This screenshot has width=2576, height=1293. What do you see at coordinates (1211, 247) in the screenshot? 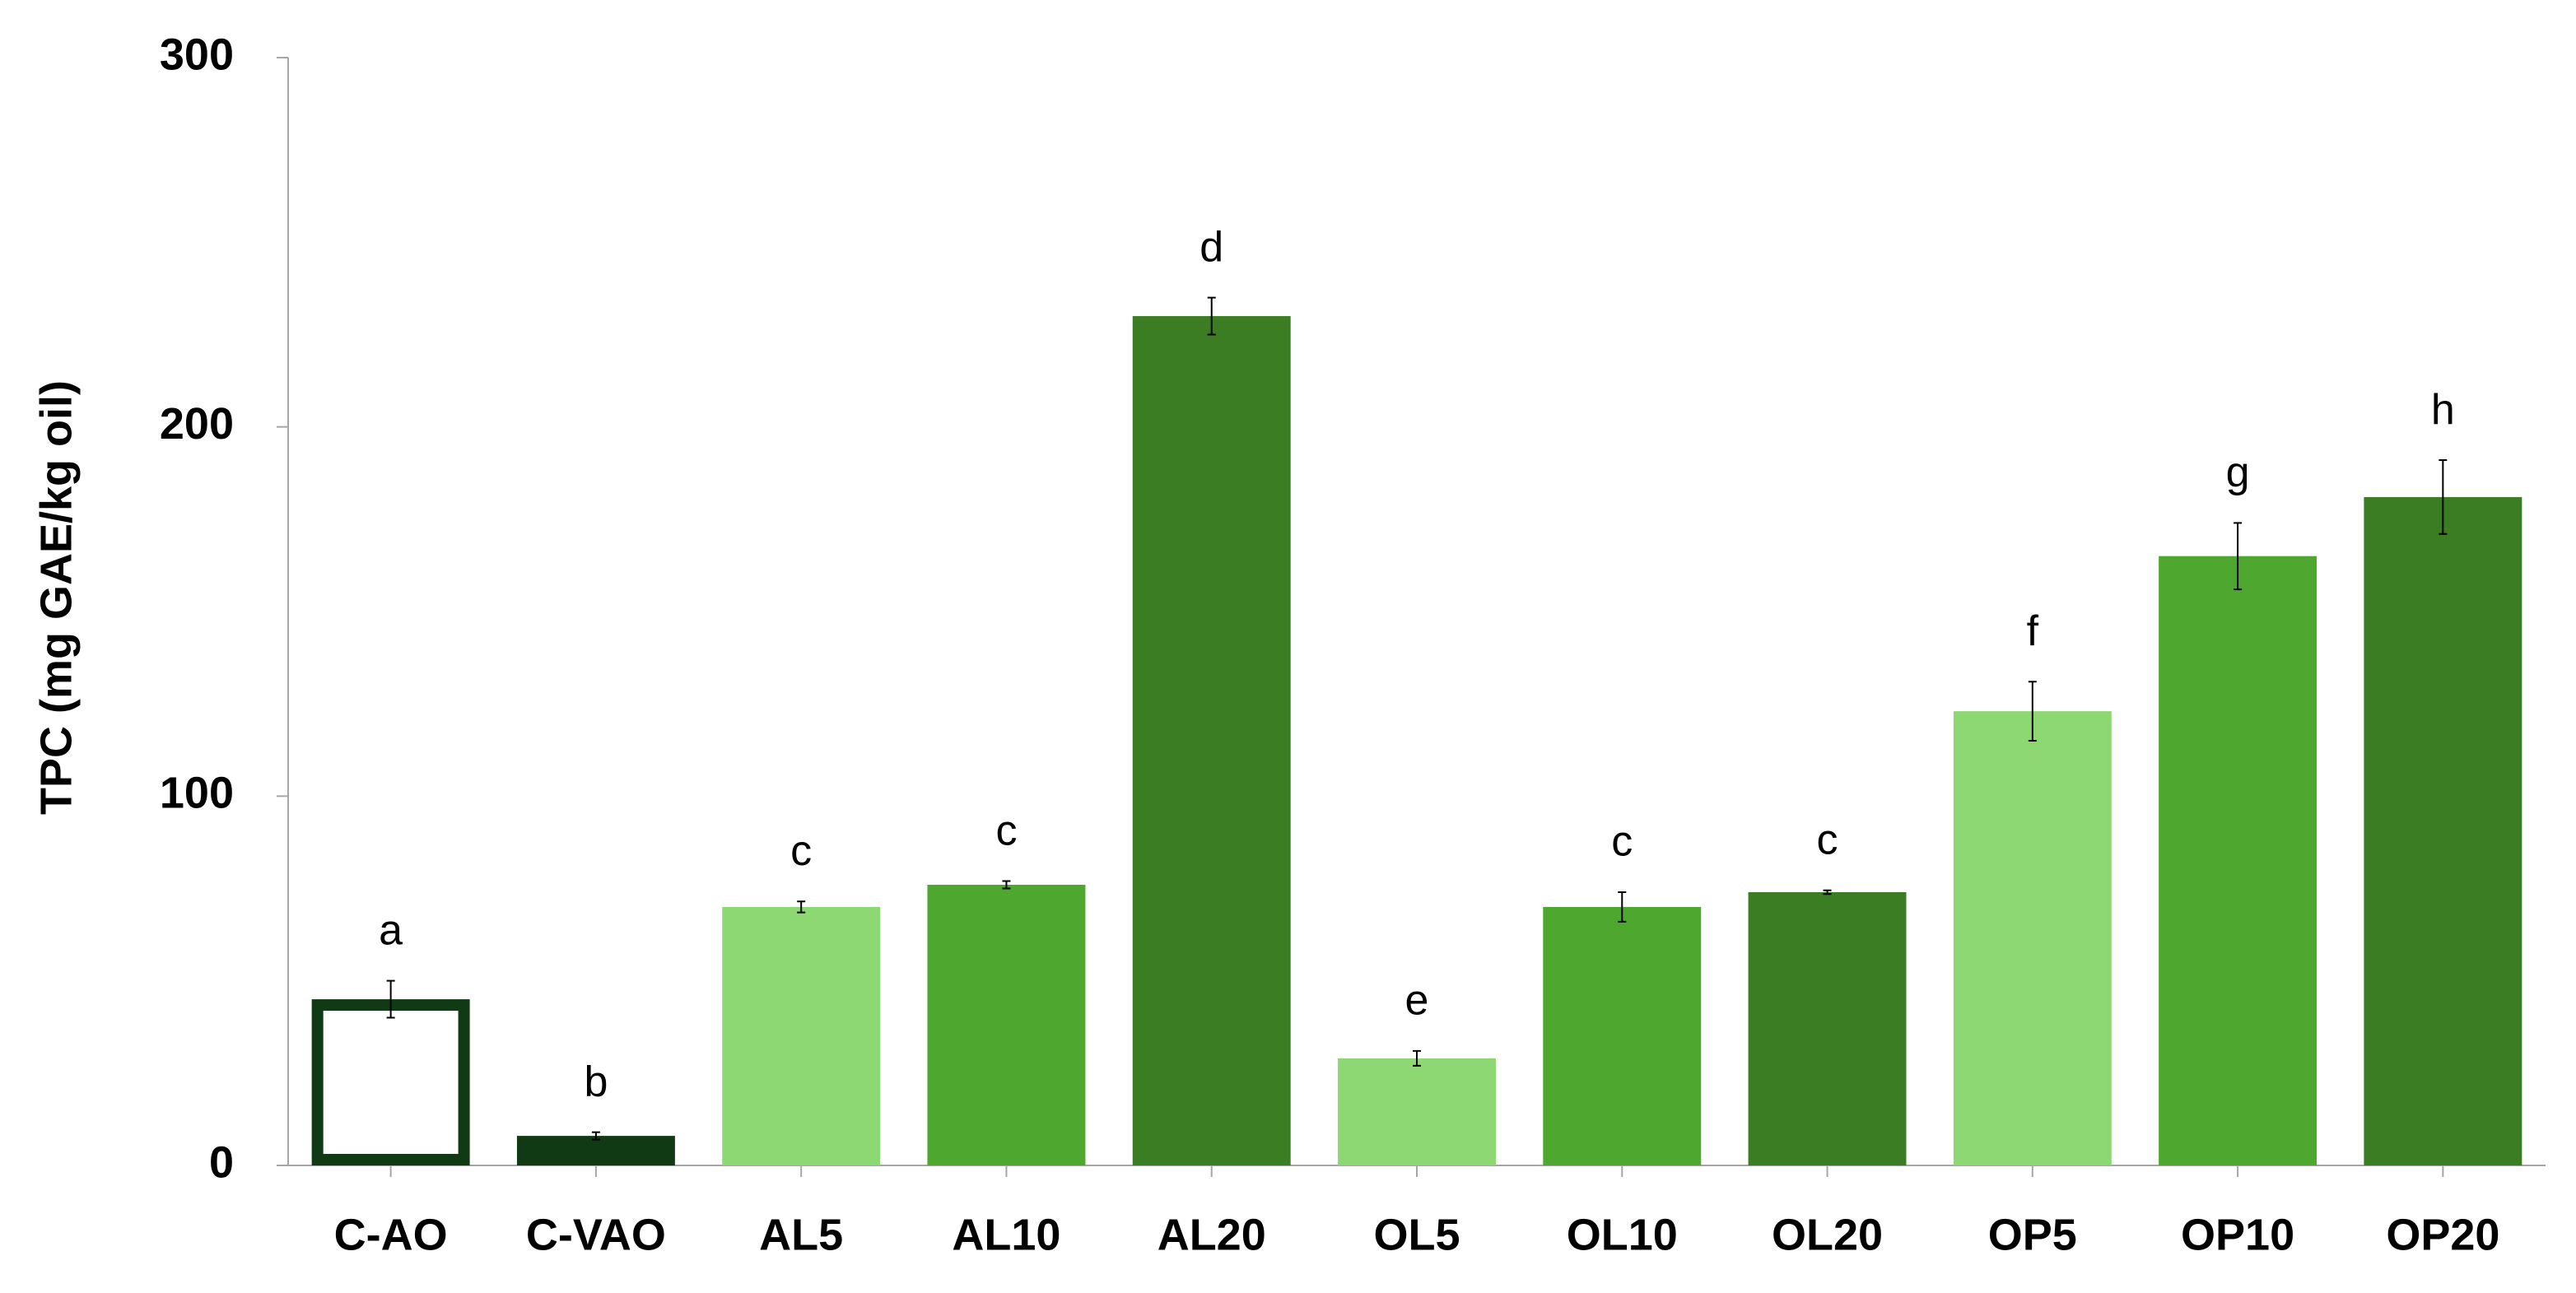
I see `significance-letter: d` at bounding box center [1211, 247].